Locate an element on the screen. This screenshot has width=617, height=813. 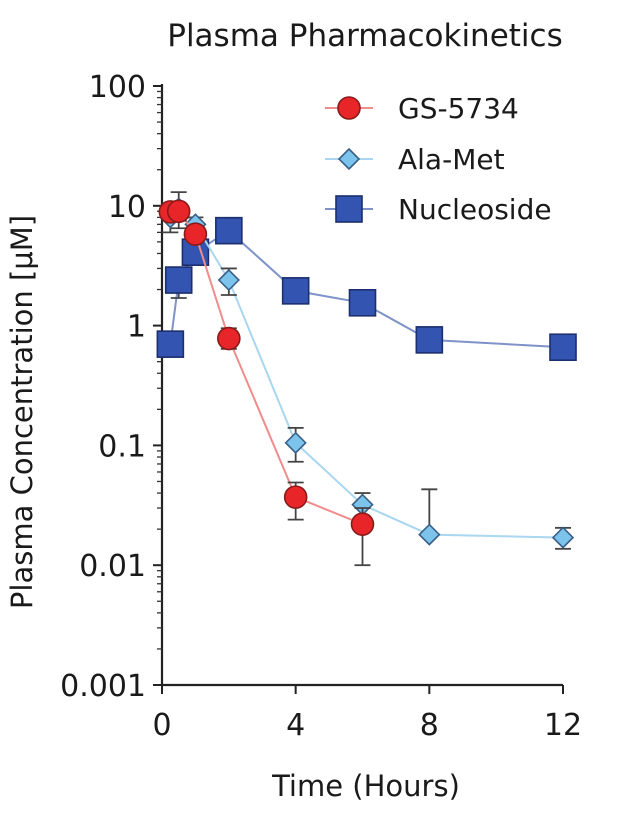
x-tick-label: 12 is located at coordinates (563, 725).